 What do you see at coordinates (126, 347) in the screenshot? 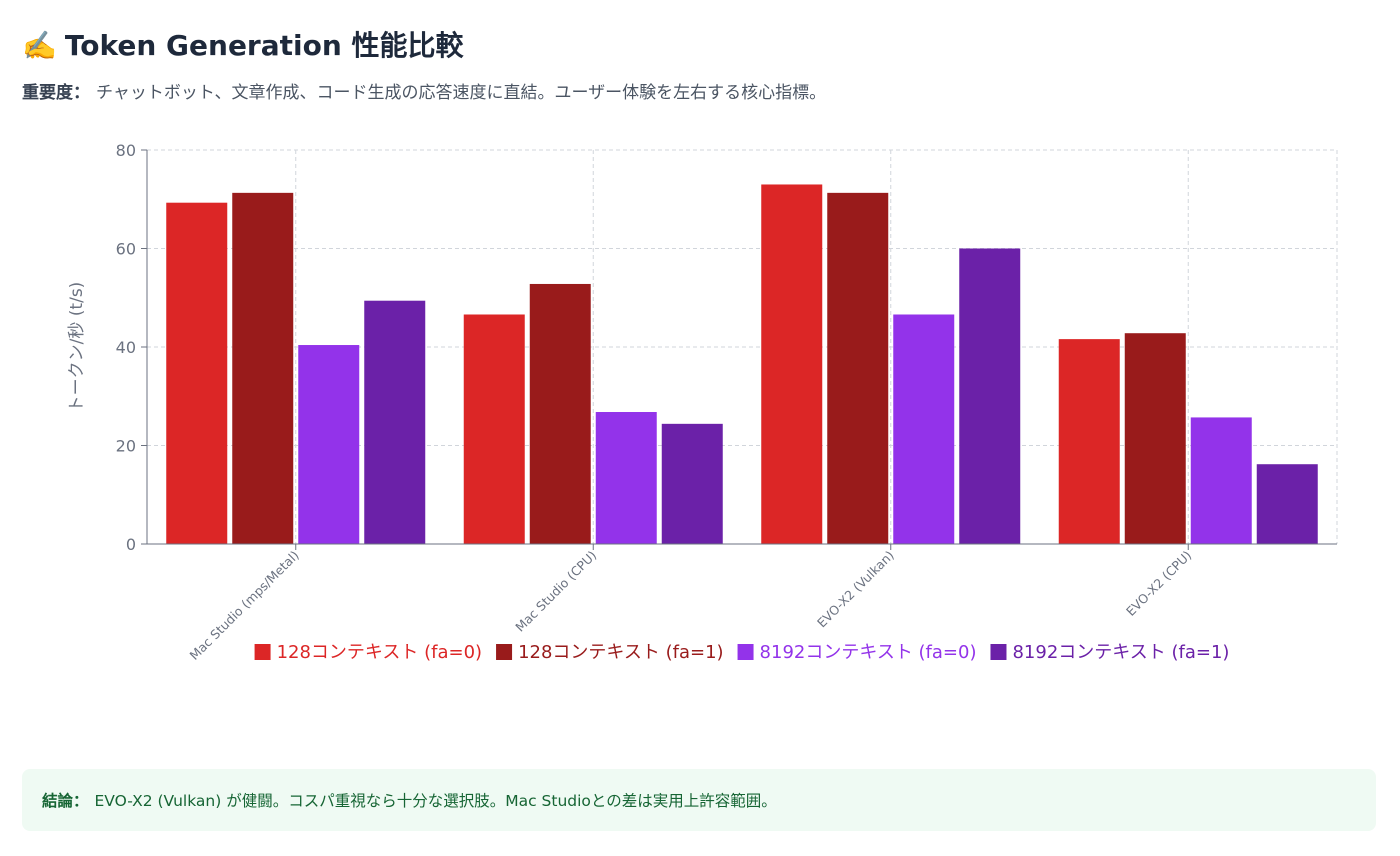
I see `y-tick-label: 40` at bounding box center [126, 347].